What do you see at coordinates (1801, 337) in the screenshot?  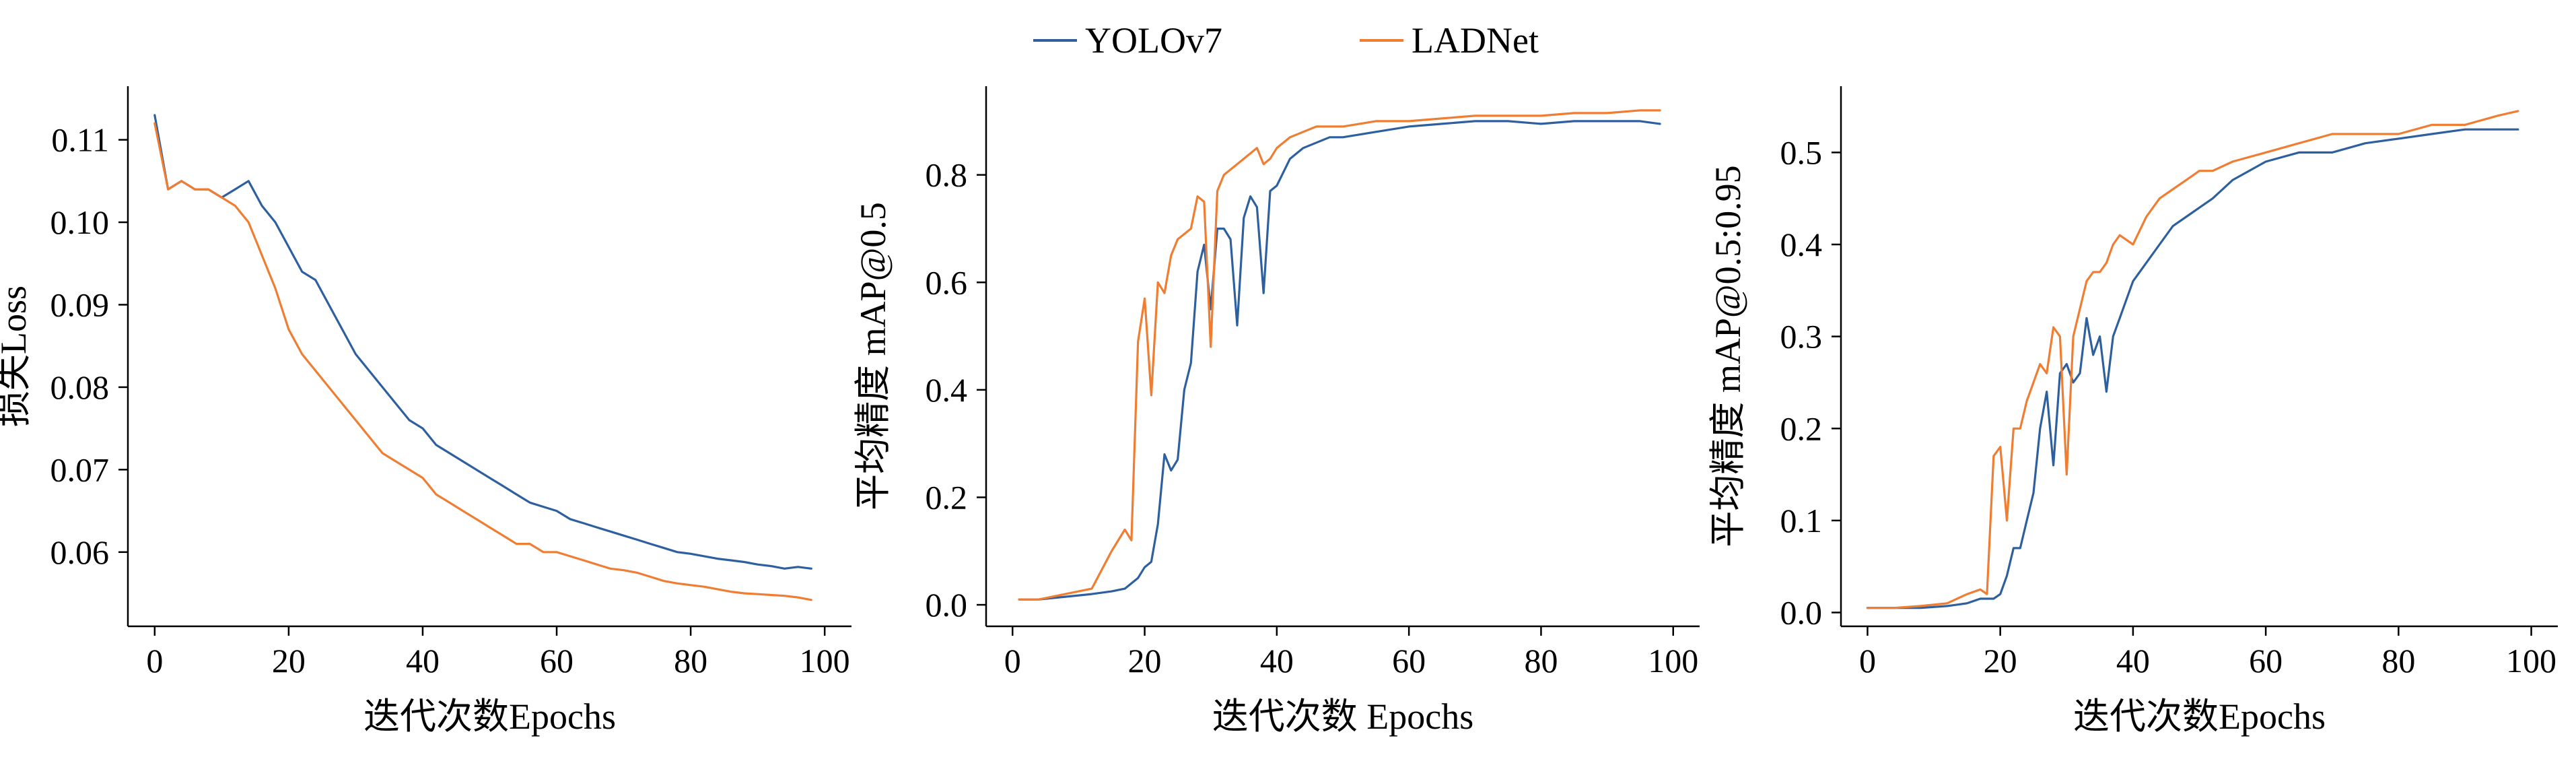 I see `y-tick-label: 0.3` at bounding box center [1801, 337].